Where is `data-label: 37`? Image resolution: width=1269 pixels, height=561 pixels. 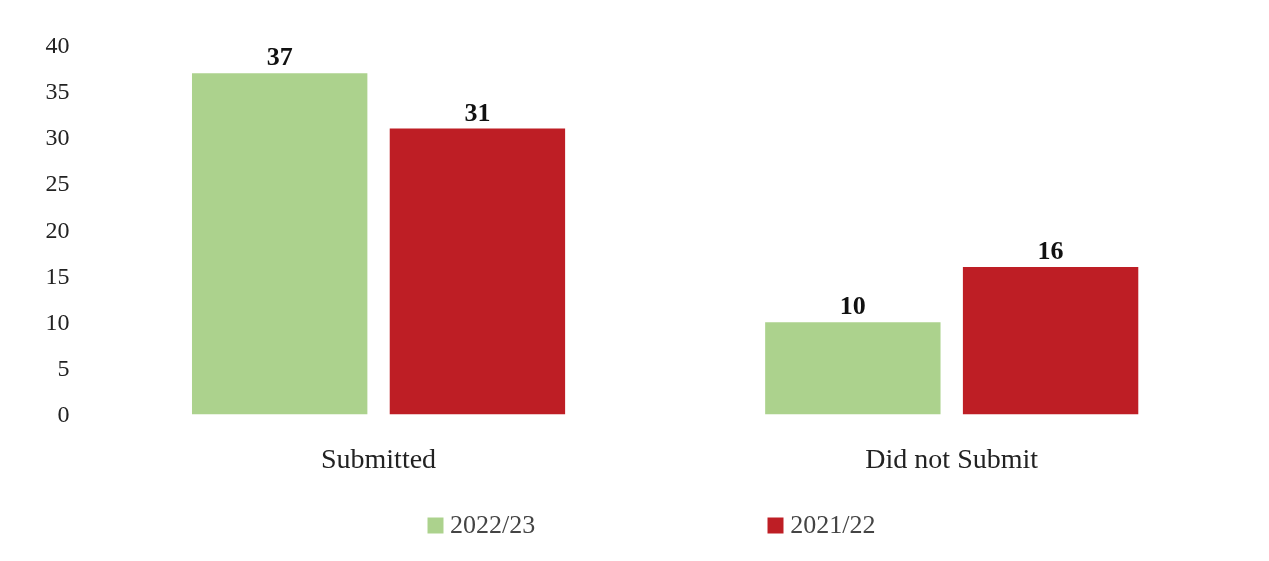
data-label: 37 is located at coordinates (279, 57).